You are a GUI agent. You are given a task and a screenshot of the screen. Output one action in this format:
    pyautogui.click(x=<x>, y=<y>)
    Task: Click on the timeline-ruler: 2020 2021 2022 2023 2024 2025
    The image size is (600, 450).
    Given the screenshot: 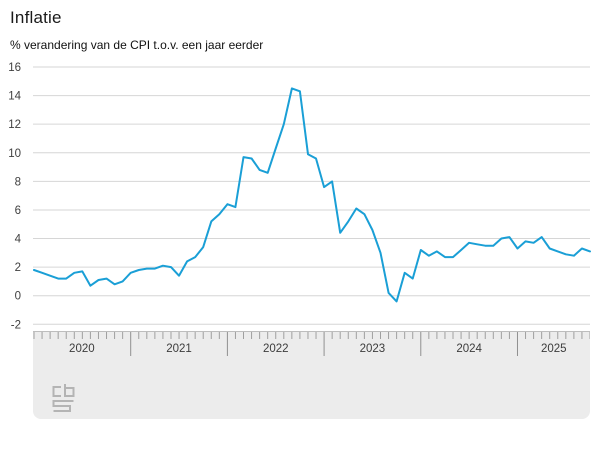 What is the action you would take?
    pyautogui.click(x=311, y=344)
    